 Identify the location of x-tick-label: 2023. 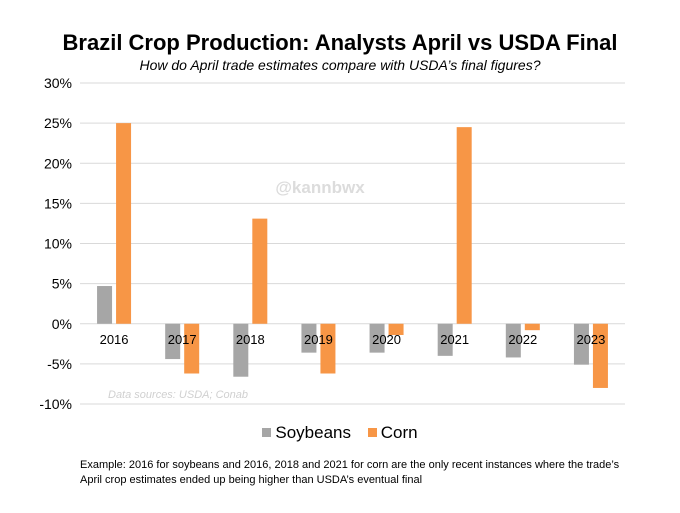
(590, 339).